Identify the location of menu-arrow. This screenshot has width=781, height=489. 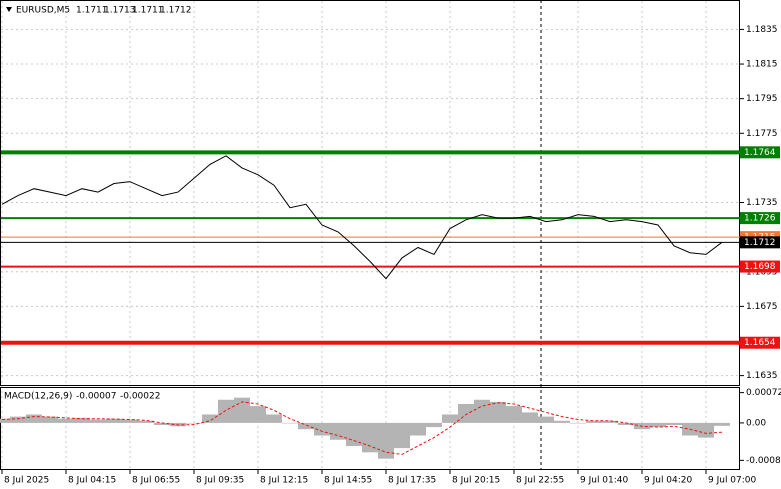
(9, 9).